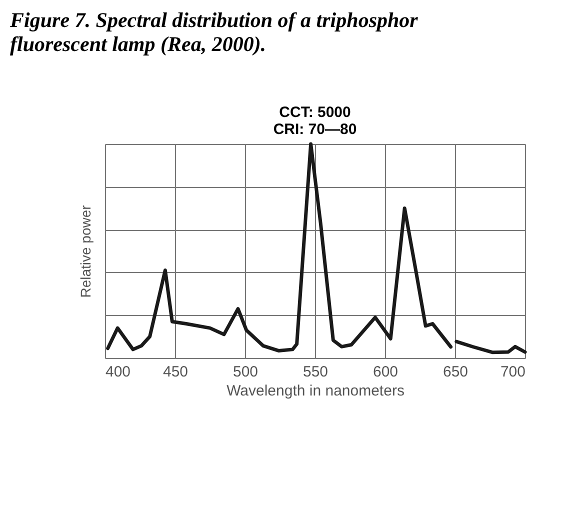 This screenshot has height=510, width=571. Describe the element at coordinates (455, 372) in the screenshot. I see `x-tick-label: 650` at that location.